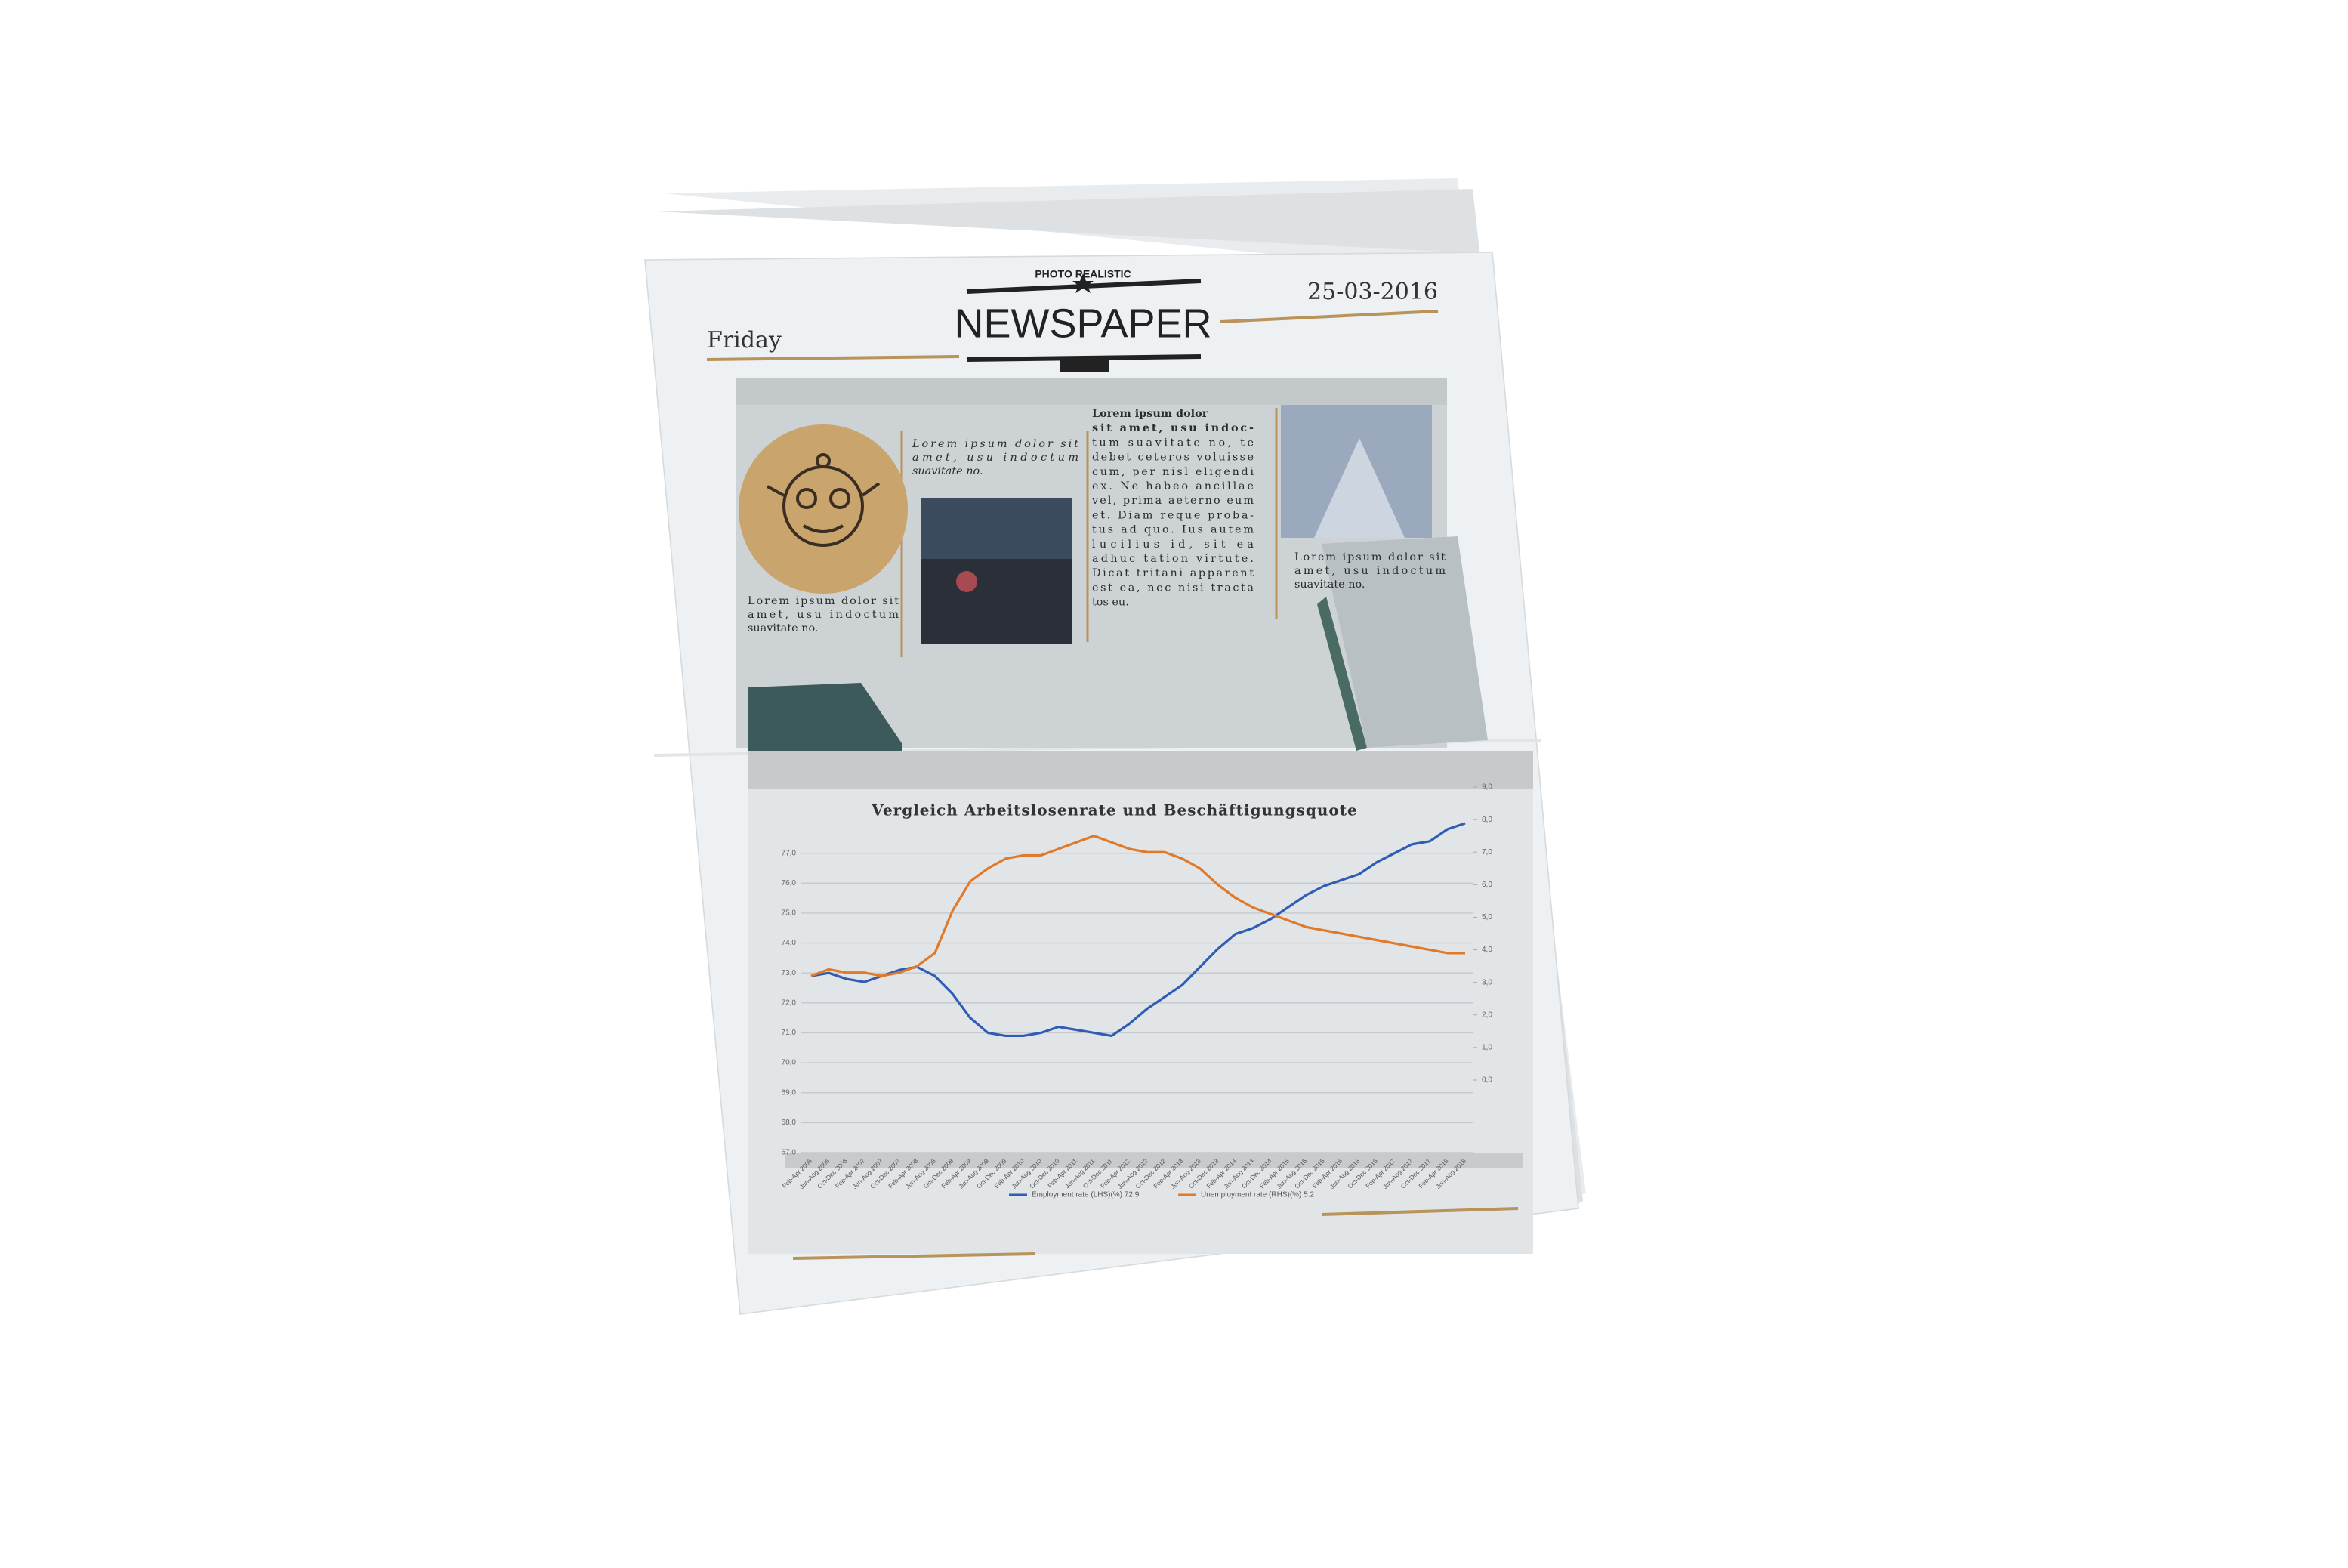 This screenshot has height=1568, width=2348. Describe the element at coordinates (789, 1003) in the screenshot. I see `y-tick-label: 72,0` at that location.